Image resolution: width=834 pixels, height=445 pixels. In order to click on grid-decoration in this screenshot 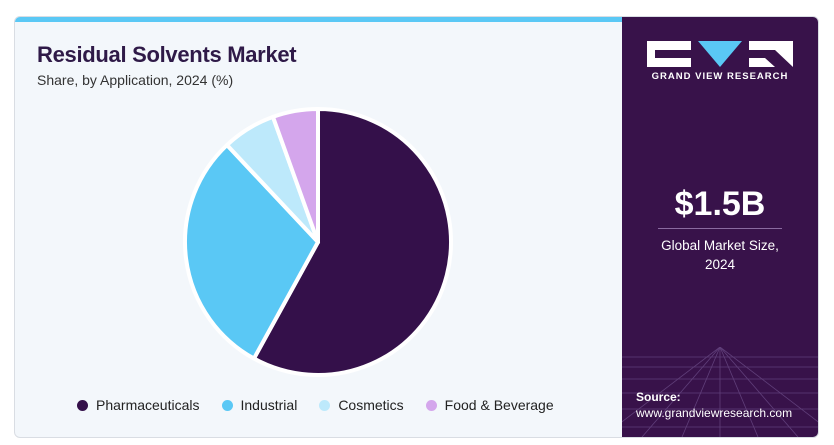, I will do `click(720, 392)`.